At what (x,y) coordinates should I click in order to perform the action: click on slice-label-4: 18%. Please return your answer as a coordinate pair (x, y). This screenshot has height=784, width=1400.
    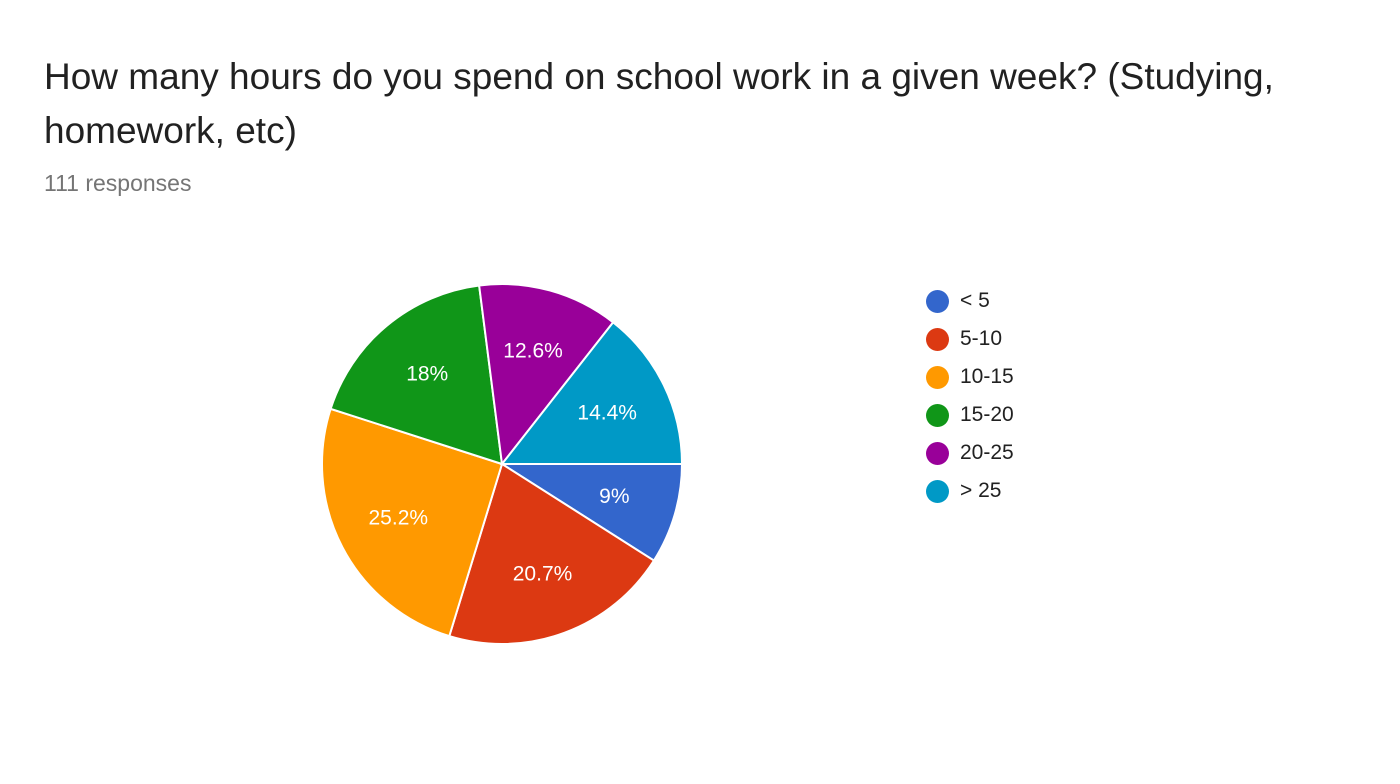
    Looking at the image, I should click on (427, 374).